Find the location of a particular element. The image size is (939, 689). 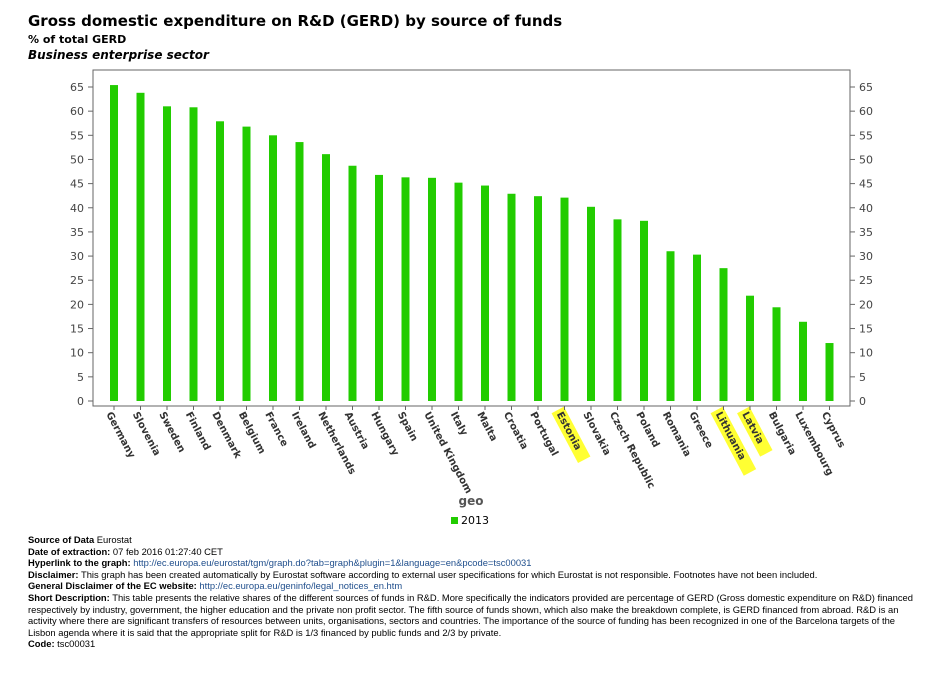

x-tick-label: Sweden is located at coordinates (171, 432).